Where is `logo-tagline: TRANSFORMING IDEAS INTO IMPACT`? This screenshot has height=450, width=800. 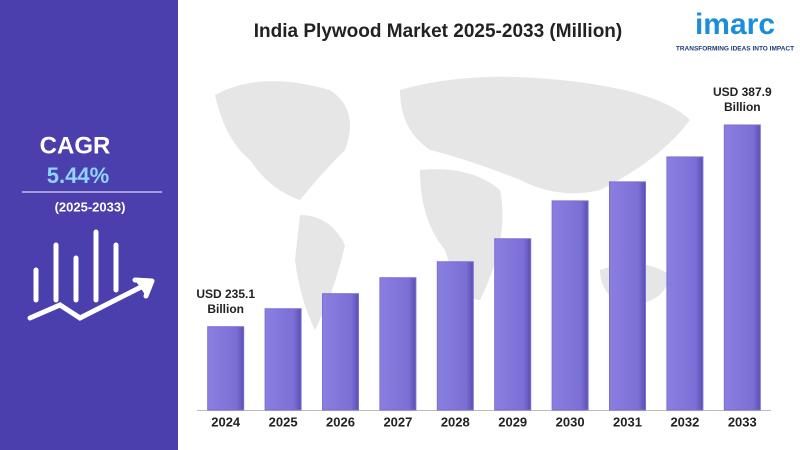
logo-tagline: TRANSFORMING IDEAS INTO IMPACT is located at coordinates (735, 49).